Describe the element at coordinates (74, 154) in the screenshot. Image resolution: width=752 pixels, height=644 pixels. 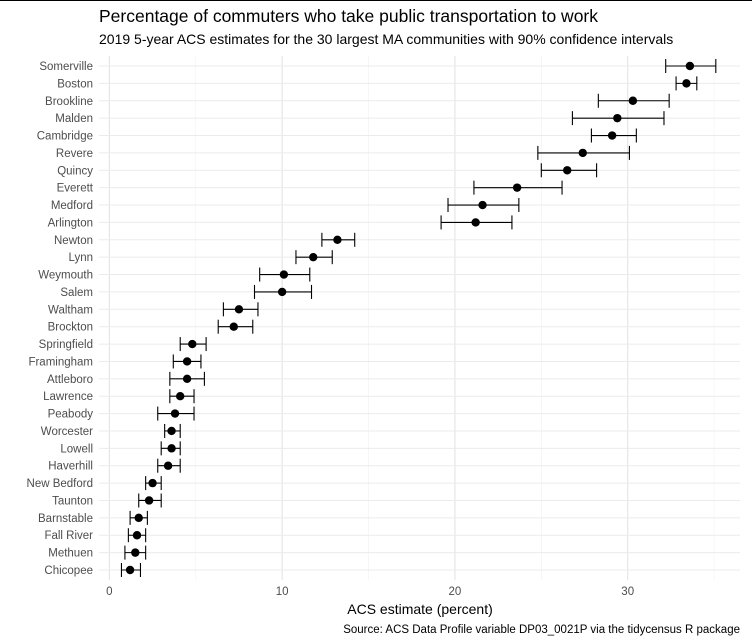
I see `y-tick-label: Revere` at that location.